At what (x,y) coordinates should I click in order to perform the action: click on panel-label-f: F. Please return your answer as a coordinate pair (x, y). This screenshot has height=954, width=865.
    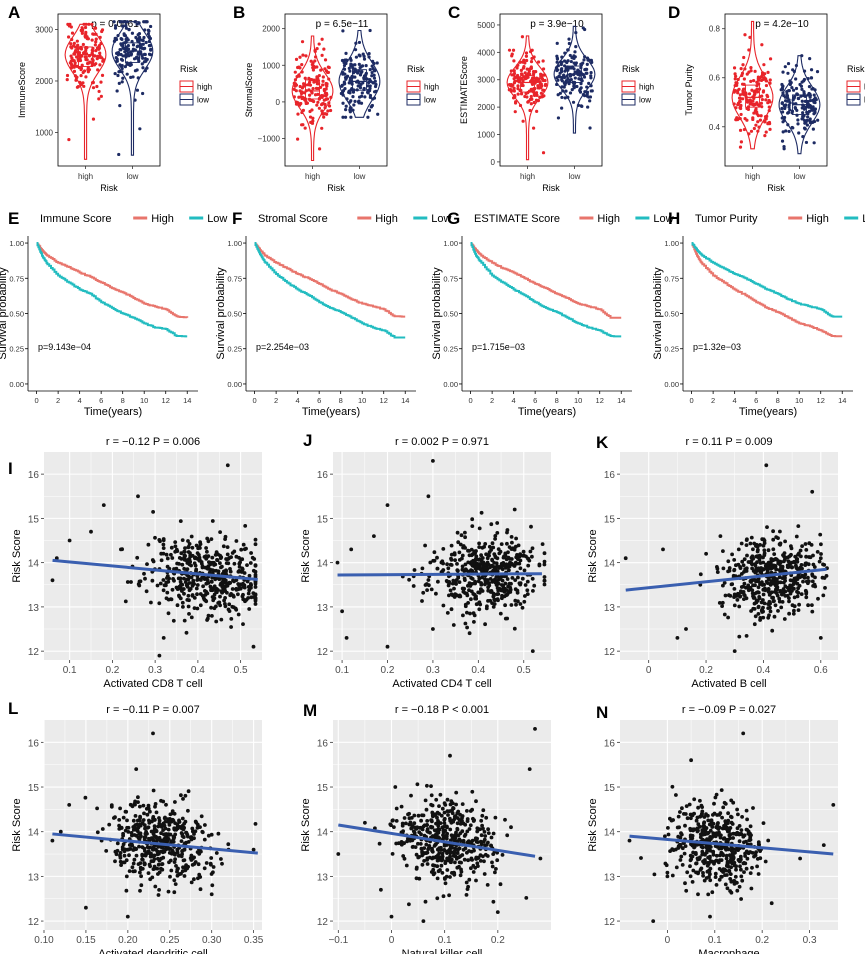
    Looking at the image, I should click on (237, 218).